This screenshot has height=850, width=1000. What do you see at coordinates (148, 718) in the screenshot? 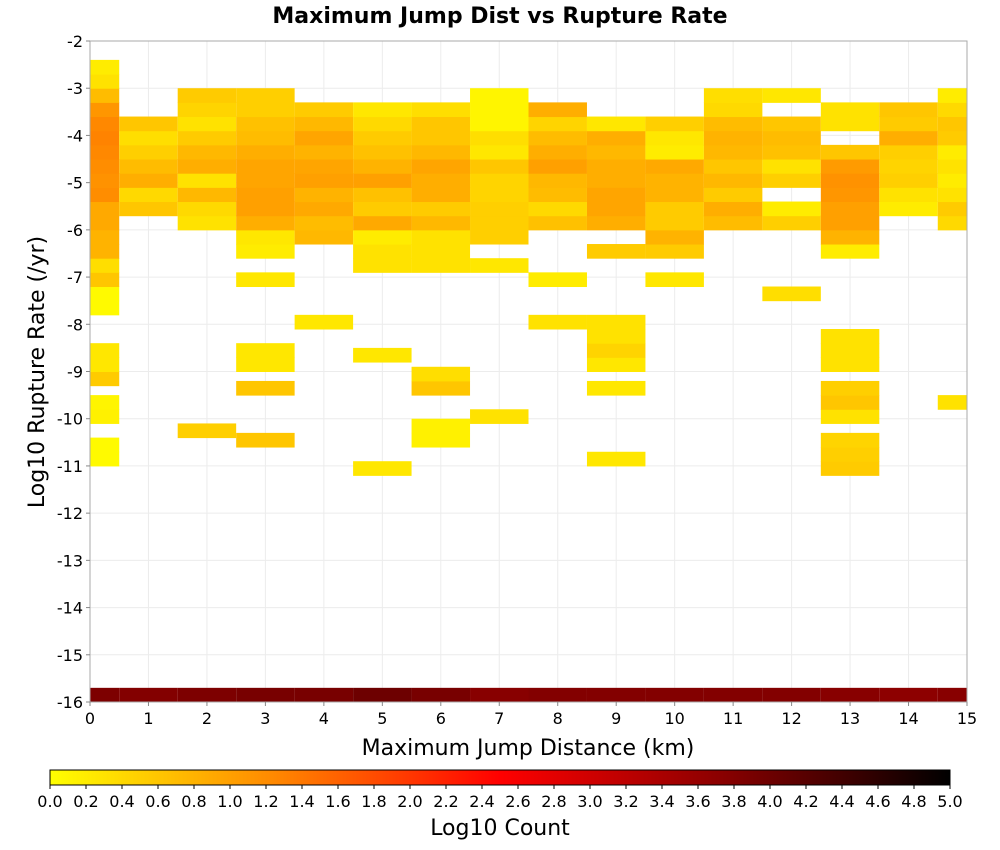
I see `x-tick-label: 1` at bounding box center [148, 718].